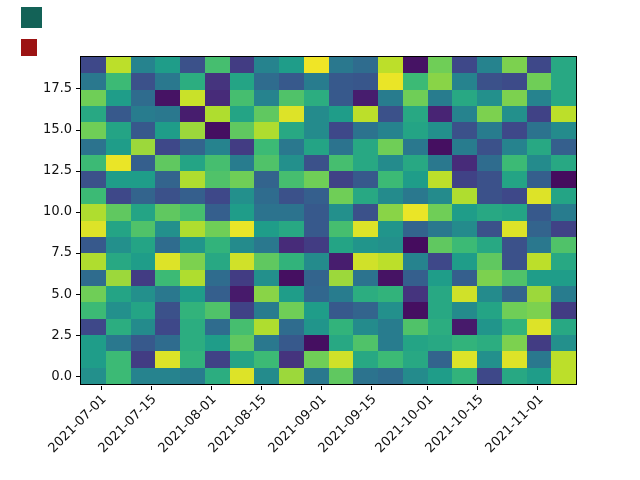 The image size is (640, 480). Describe the element at coordinates (61, 335) in the screenshot. I see `y-tick-label: 2.5` at that location.